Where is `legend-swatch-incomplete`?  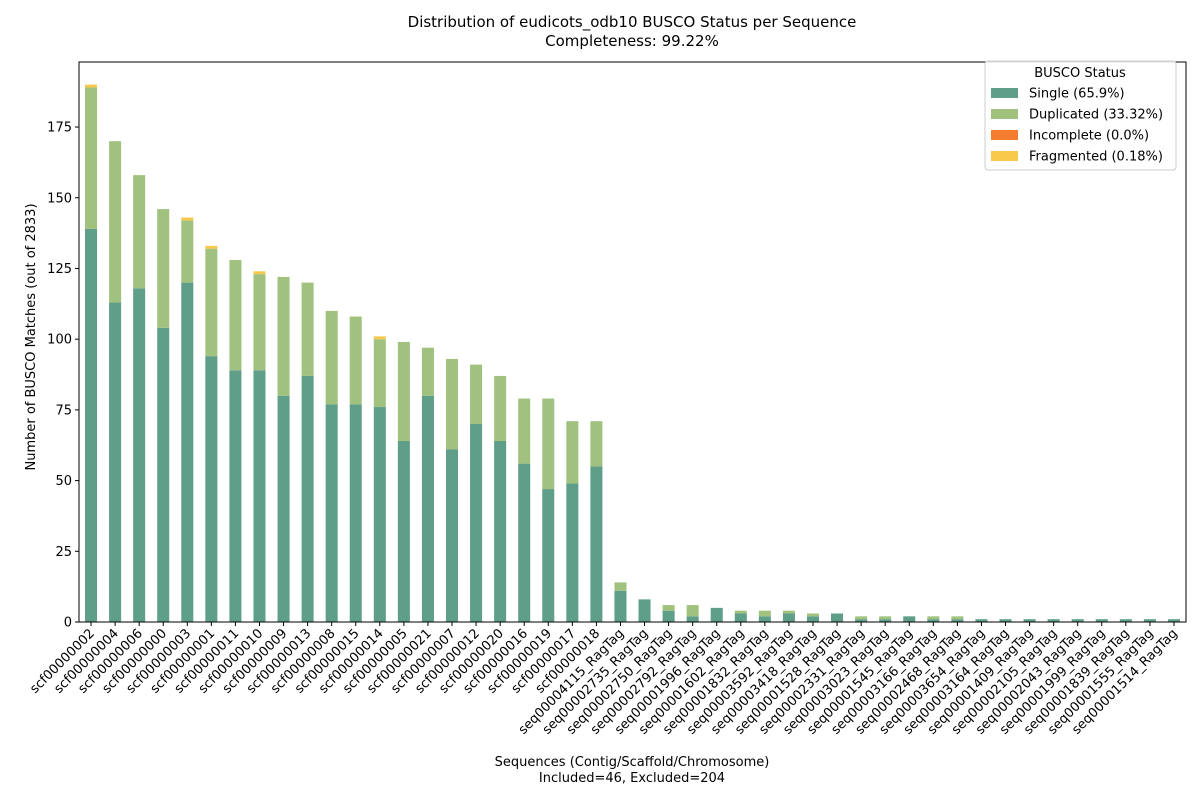 legend-swatch-incomplete is located at coordinates (1004, 135).